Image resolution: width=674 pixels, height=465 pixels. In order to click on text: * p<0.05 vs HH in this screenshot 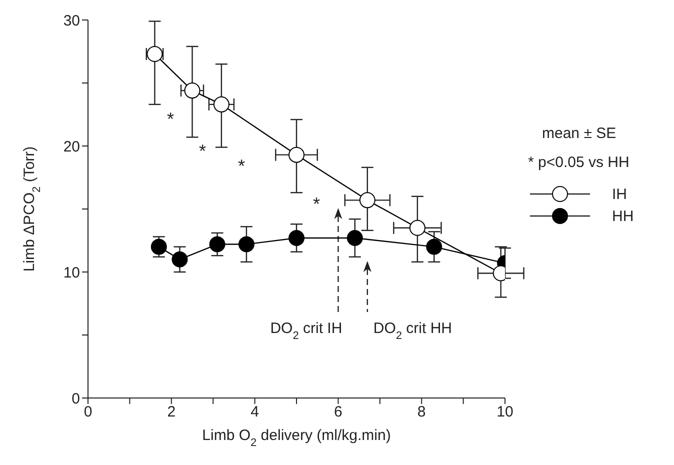, I will do `click(579, 162)`.